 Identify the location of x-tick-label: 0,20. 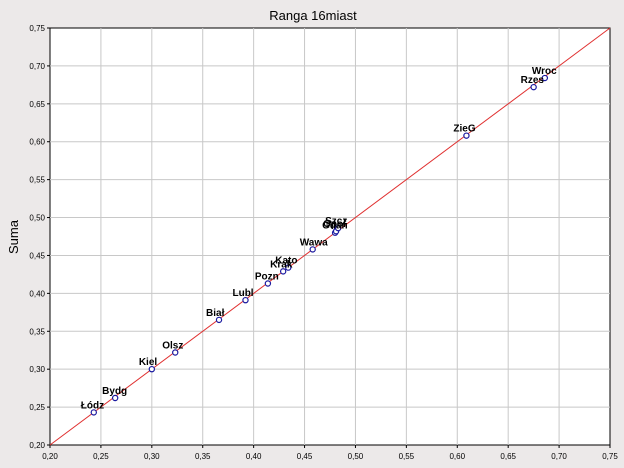
(50, 456).